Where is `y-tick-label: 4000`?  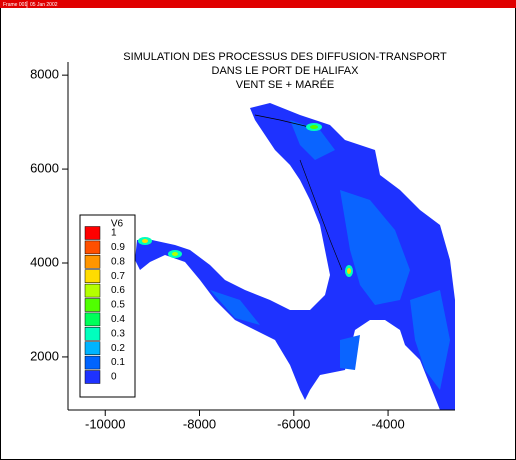 y-tick-label: 4000 is located at coordinates (44, 261).